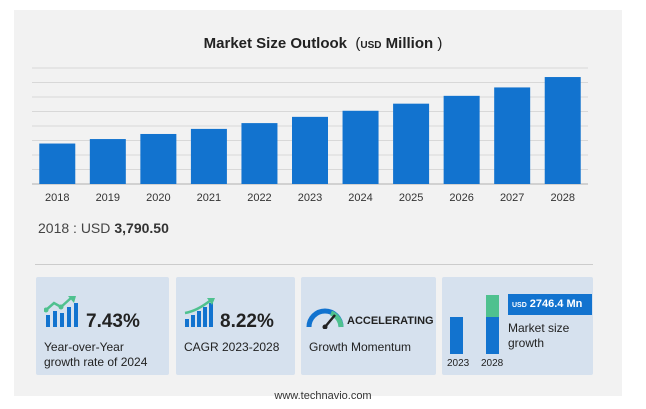 This screenshot has height=409, width=646. Describe the element at coordinates (113, 321) in the screenshot. I see `yoy-value: 7.43%` at that location.